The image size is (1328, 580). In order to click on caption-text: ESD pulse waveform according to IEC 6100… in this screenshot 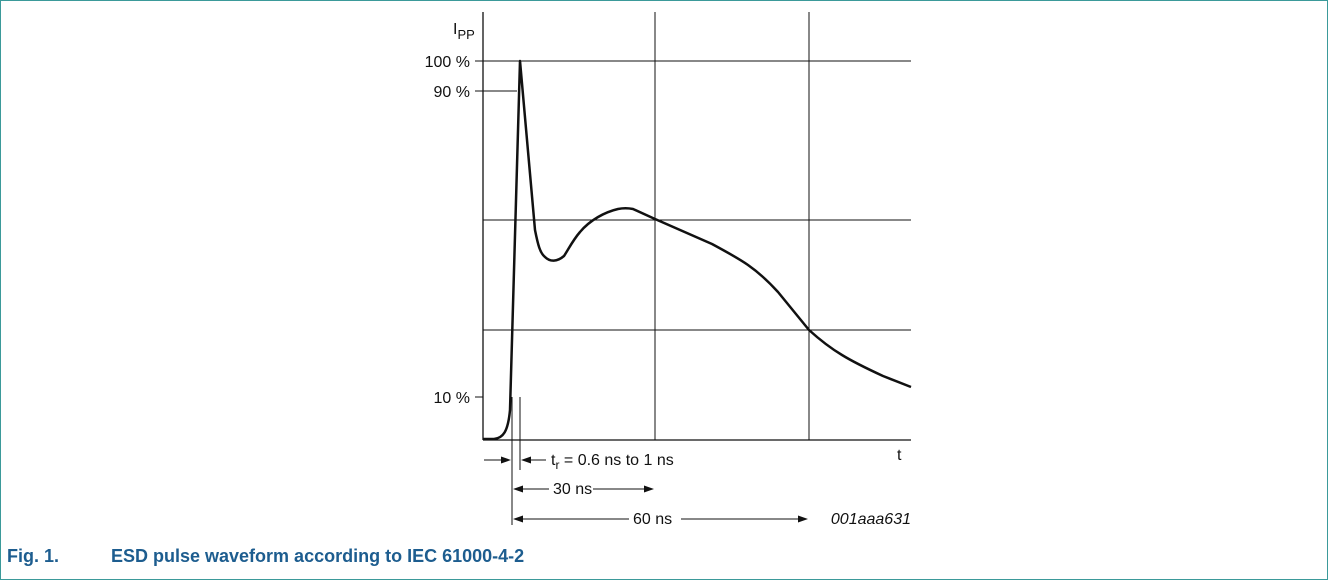, I will do `click(318, 556)`.